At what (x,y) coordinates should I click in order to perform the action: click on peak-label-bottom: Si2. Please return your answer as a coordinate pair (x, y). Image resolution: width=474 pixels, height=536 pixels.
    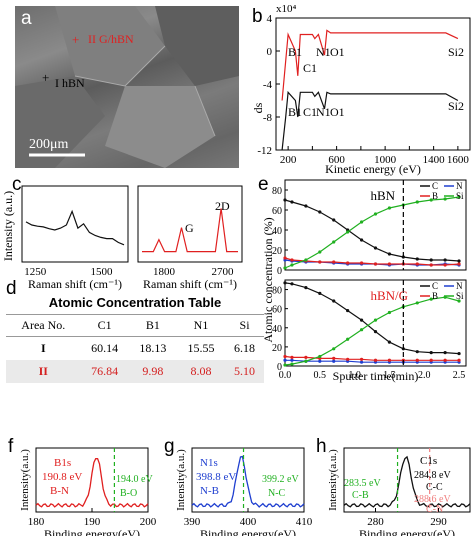
    Looking at the image, I should click on (456, 106).